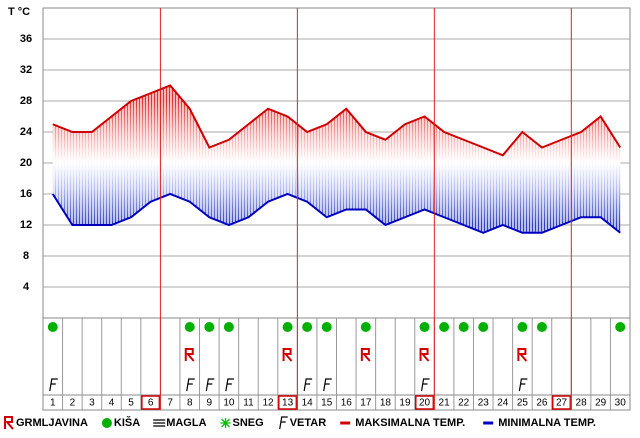  I want to click on day-label: 15, so click(327, 403).